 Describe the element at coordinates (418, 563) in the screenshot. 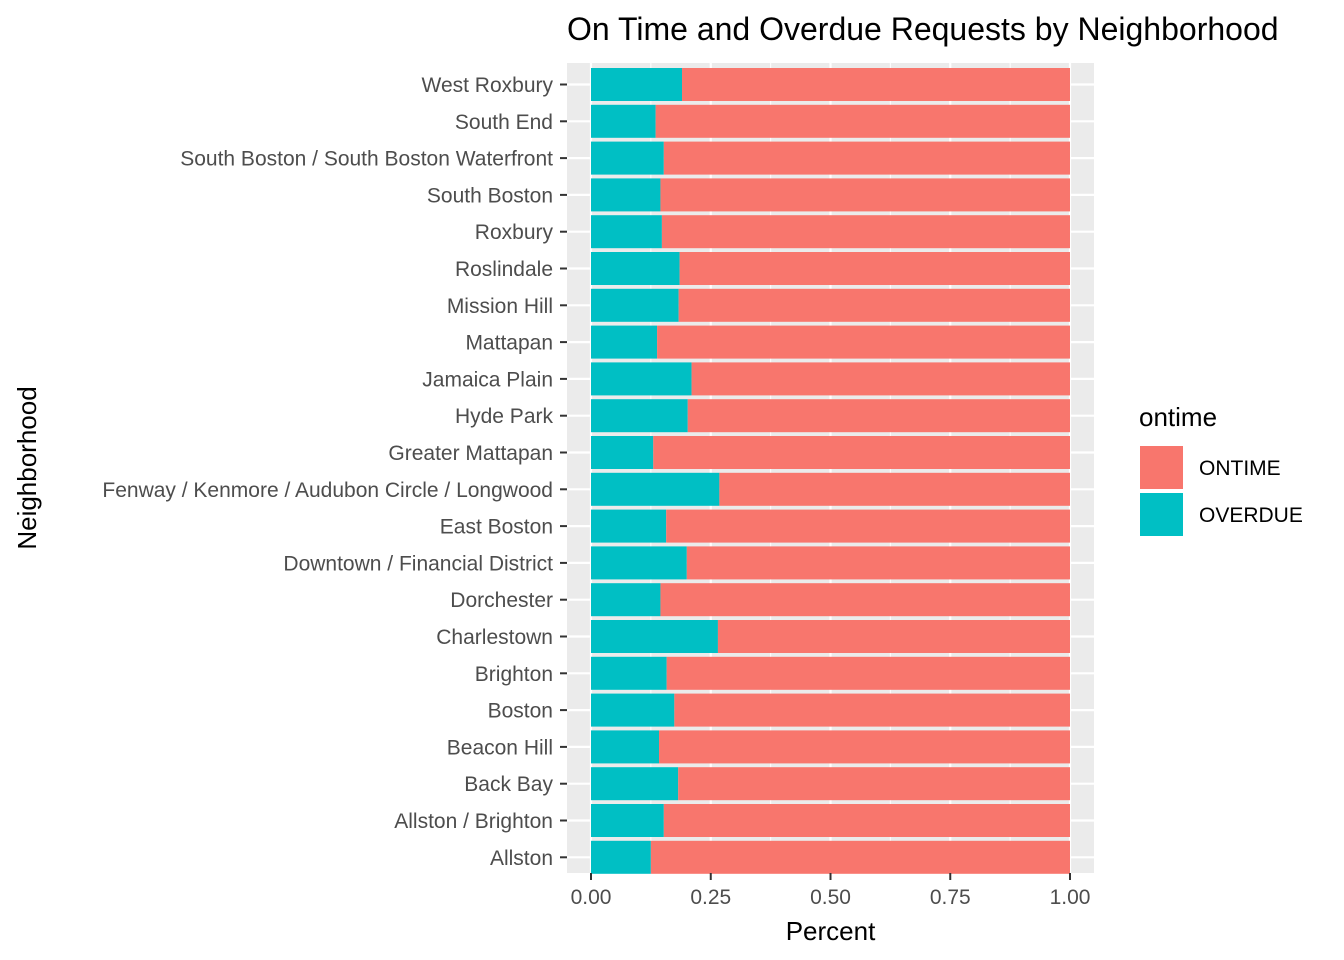

I see `y-tick-label-downtown-financial-district: Downtown / Financial District` at that location.